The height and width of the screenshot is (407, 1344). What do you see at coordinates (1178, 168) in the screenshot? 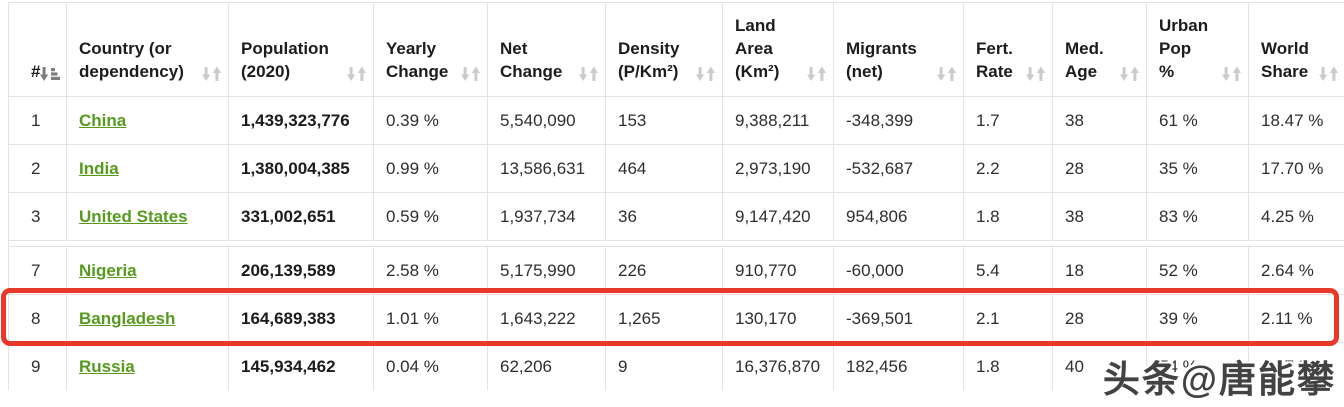
I see `cell-value: 35 %` at bounding box center [1178, 168].